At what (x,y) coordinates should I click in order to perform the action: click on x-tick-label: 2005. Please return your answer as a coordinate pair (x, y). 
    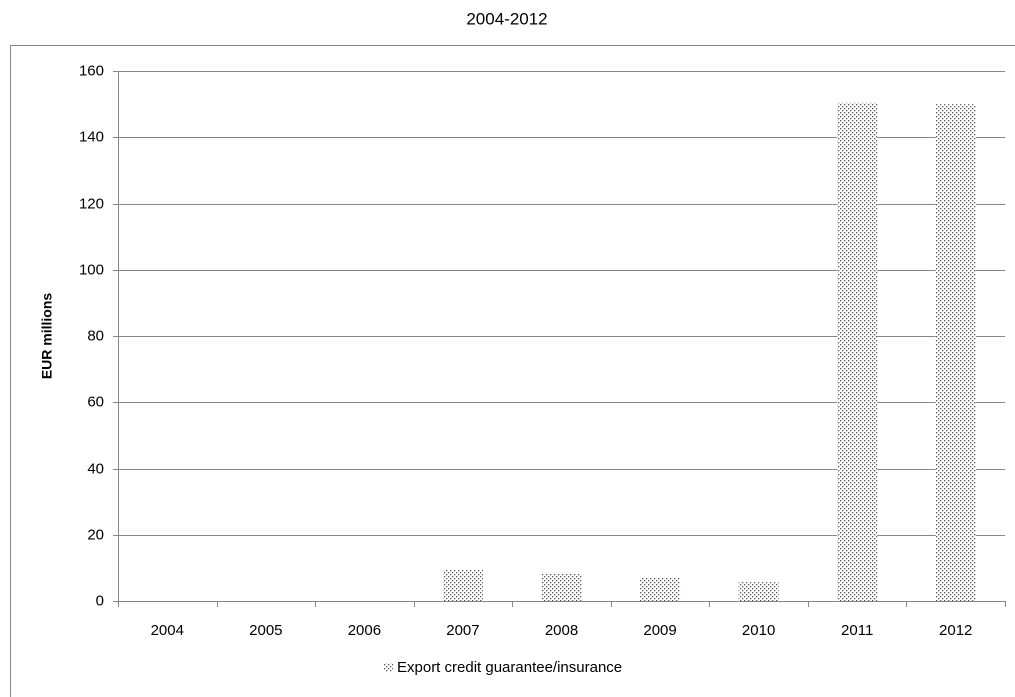
    Looking at the image, I should click on (265, 630).